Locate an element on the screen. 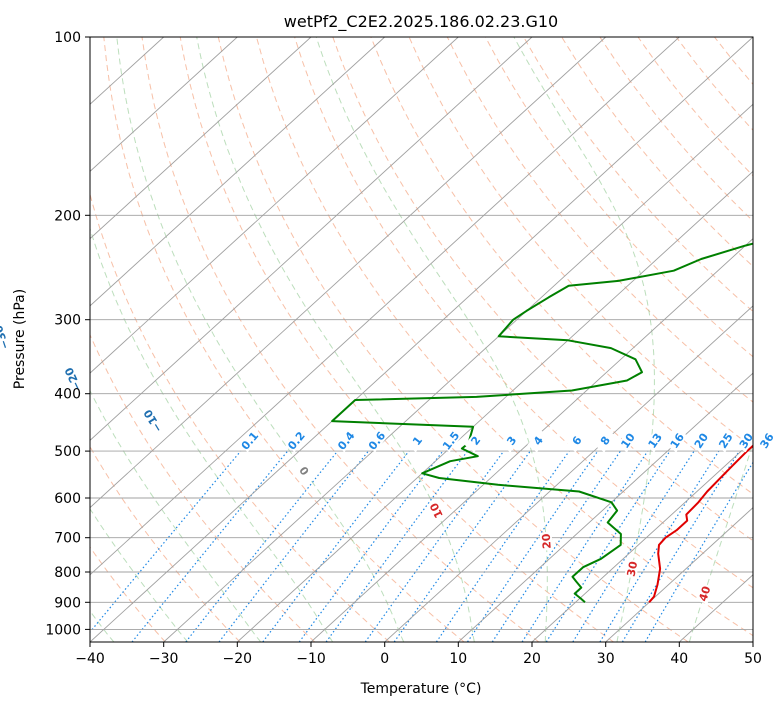 Image resolution: width=775 pixels, height=708 pixels. x-tick-label: −20 is located at coordinates (238, 659).